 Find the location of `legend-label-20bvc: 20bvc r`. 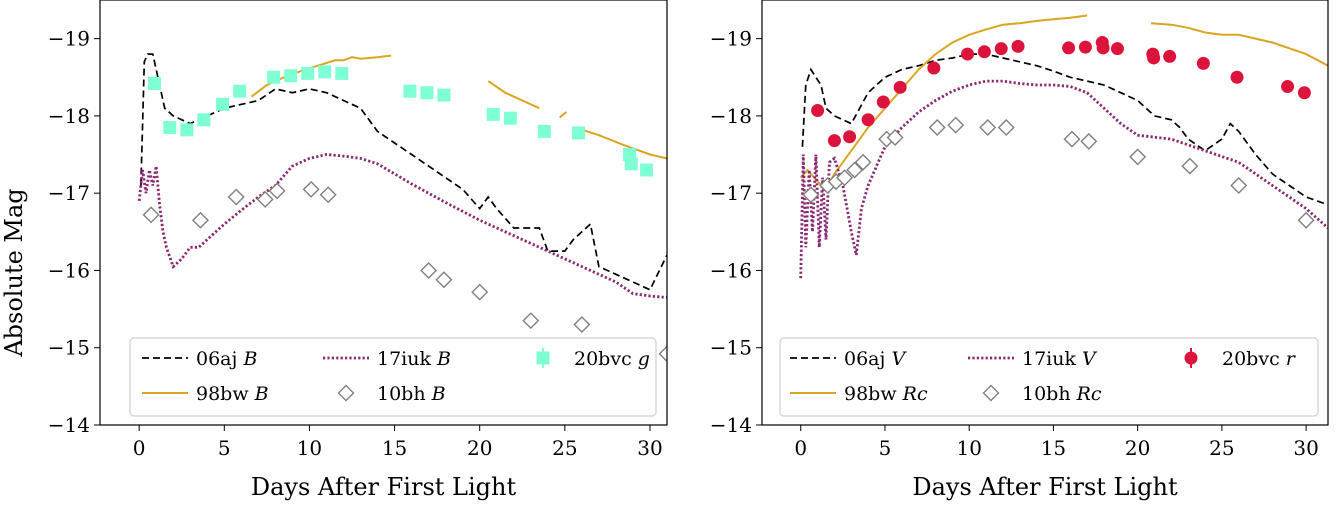

legend-label-20bvc: 20bvc r is located at coordinates (1259, 359).